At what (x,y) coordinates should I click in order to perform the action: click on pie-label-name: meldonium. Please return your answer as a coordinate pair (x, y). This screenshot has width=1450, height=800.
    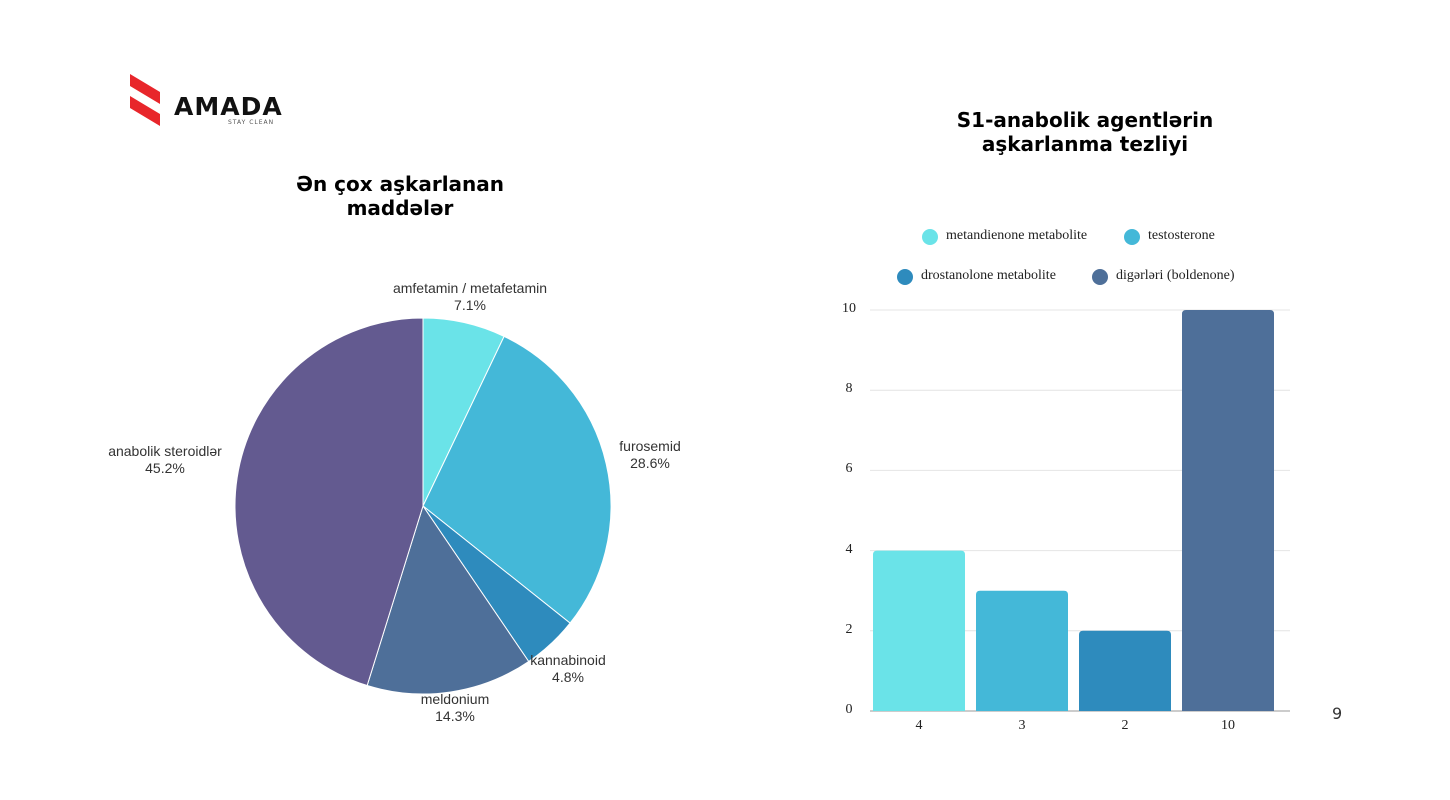
    Looking at the image, I should click on (455, 699).